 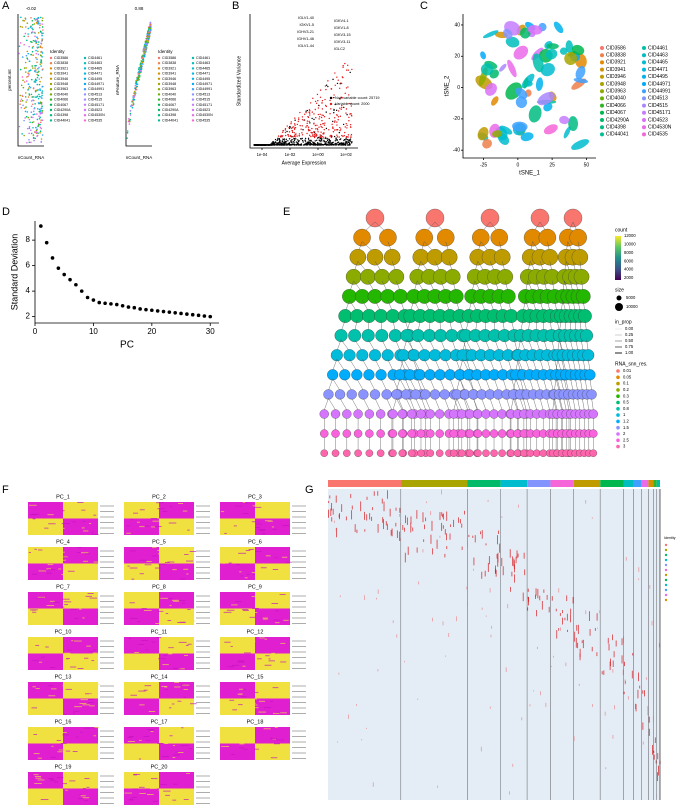 What do you see at coordinates (203, 120) in the screenshot?
I see `legend-label: CID4535` at bounding box center [203, 120].